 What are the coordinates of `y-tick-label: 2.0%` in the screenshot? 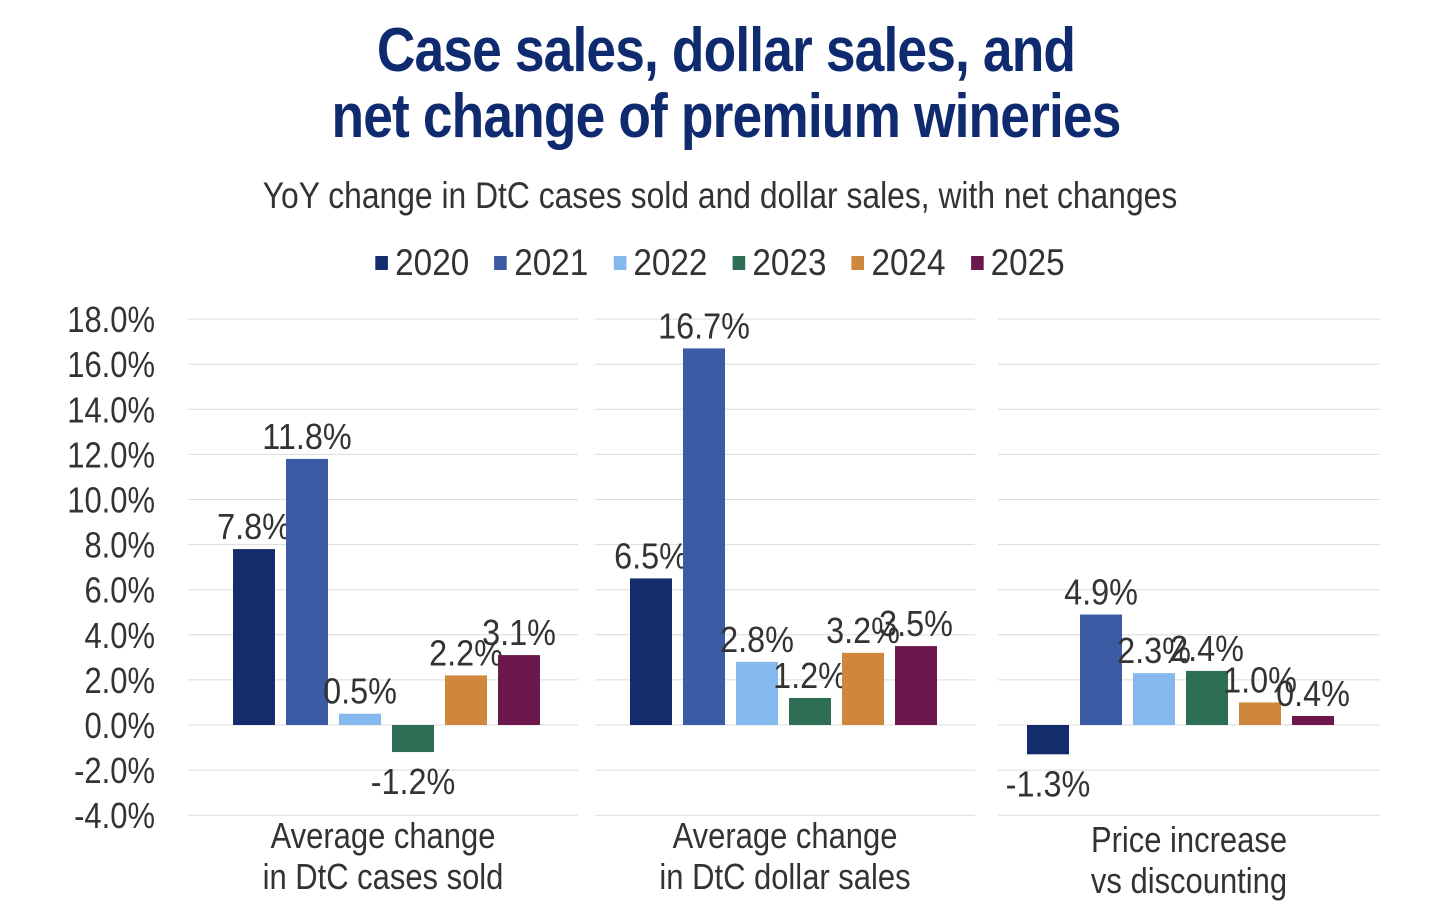 It's located at (119, 682).